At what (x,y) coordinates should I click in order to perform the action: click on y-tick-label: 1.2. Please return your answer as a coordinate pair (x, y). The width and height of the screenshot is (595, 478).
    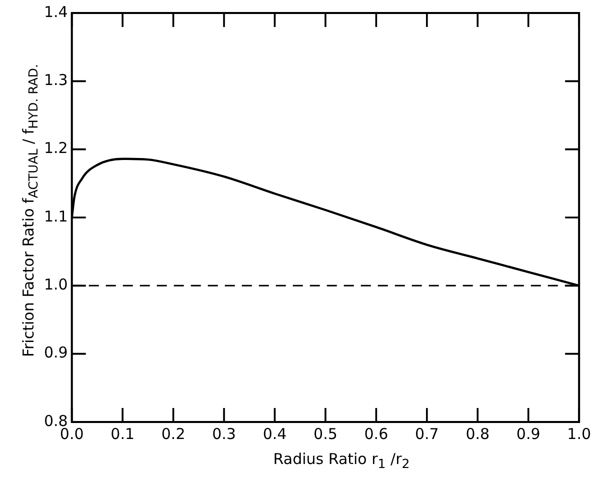
    Looking at the image, I should click on (56, 148).